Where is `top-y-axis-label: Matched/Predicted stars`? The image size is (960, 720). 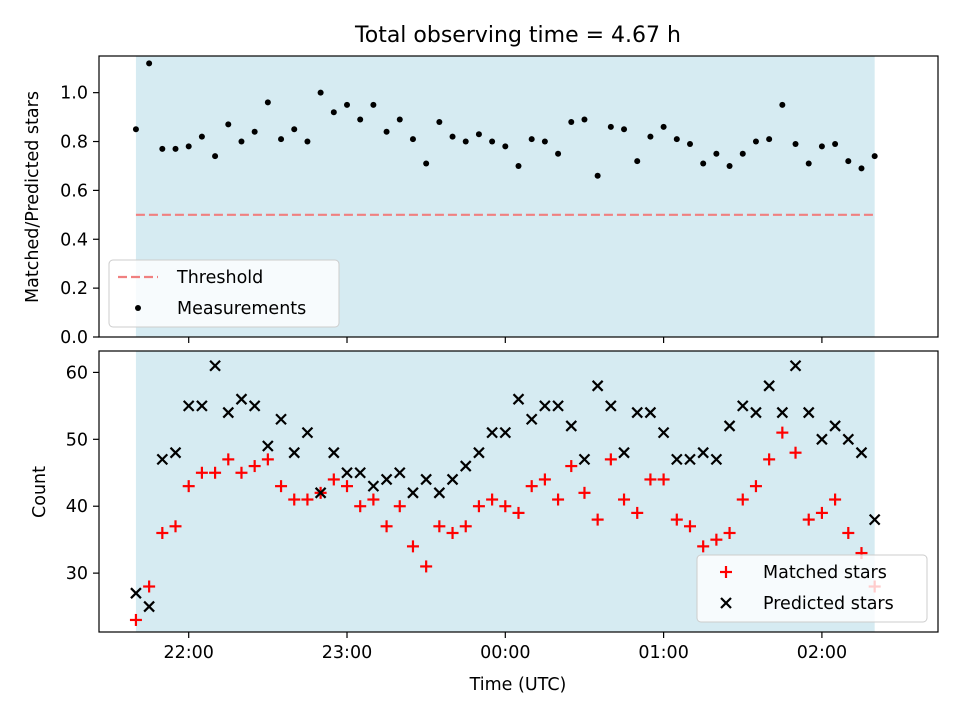
top-y-axis-label: Matched/Predicted stars is located at coordinates (33, 197).